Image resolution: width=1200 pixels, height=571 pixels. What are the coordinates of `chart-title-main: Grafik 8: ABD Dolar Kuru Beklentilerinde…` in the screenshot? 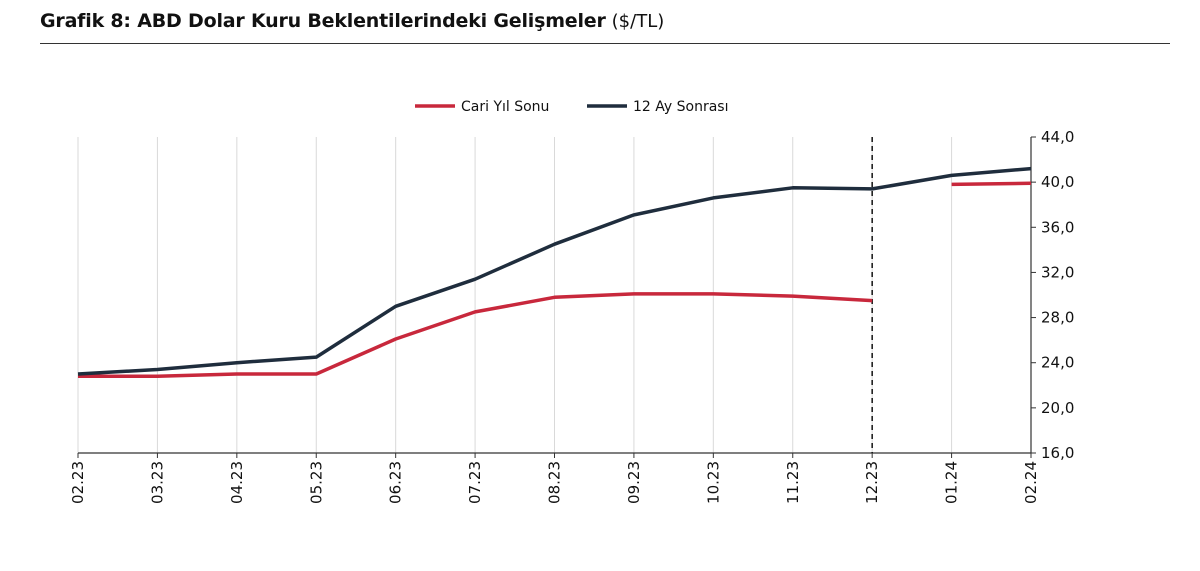 It's located at (323, 21).